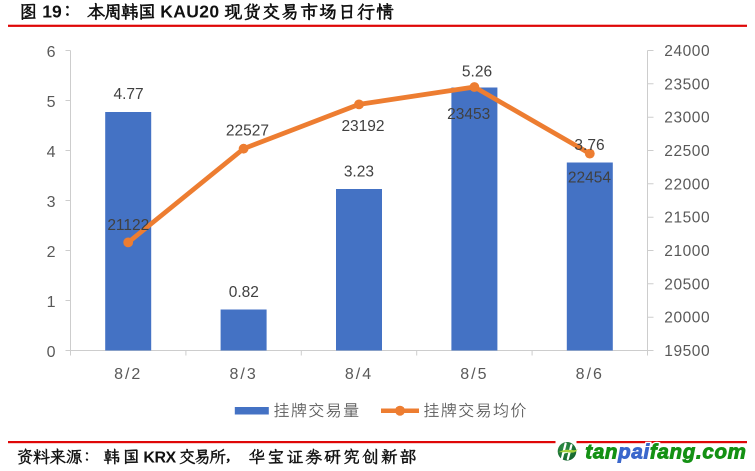 The image size is (755, 471). Describe the element at coordinates (665, 452) in the screenshot. I see `svg-text: tanpaifang.com` at that location.